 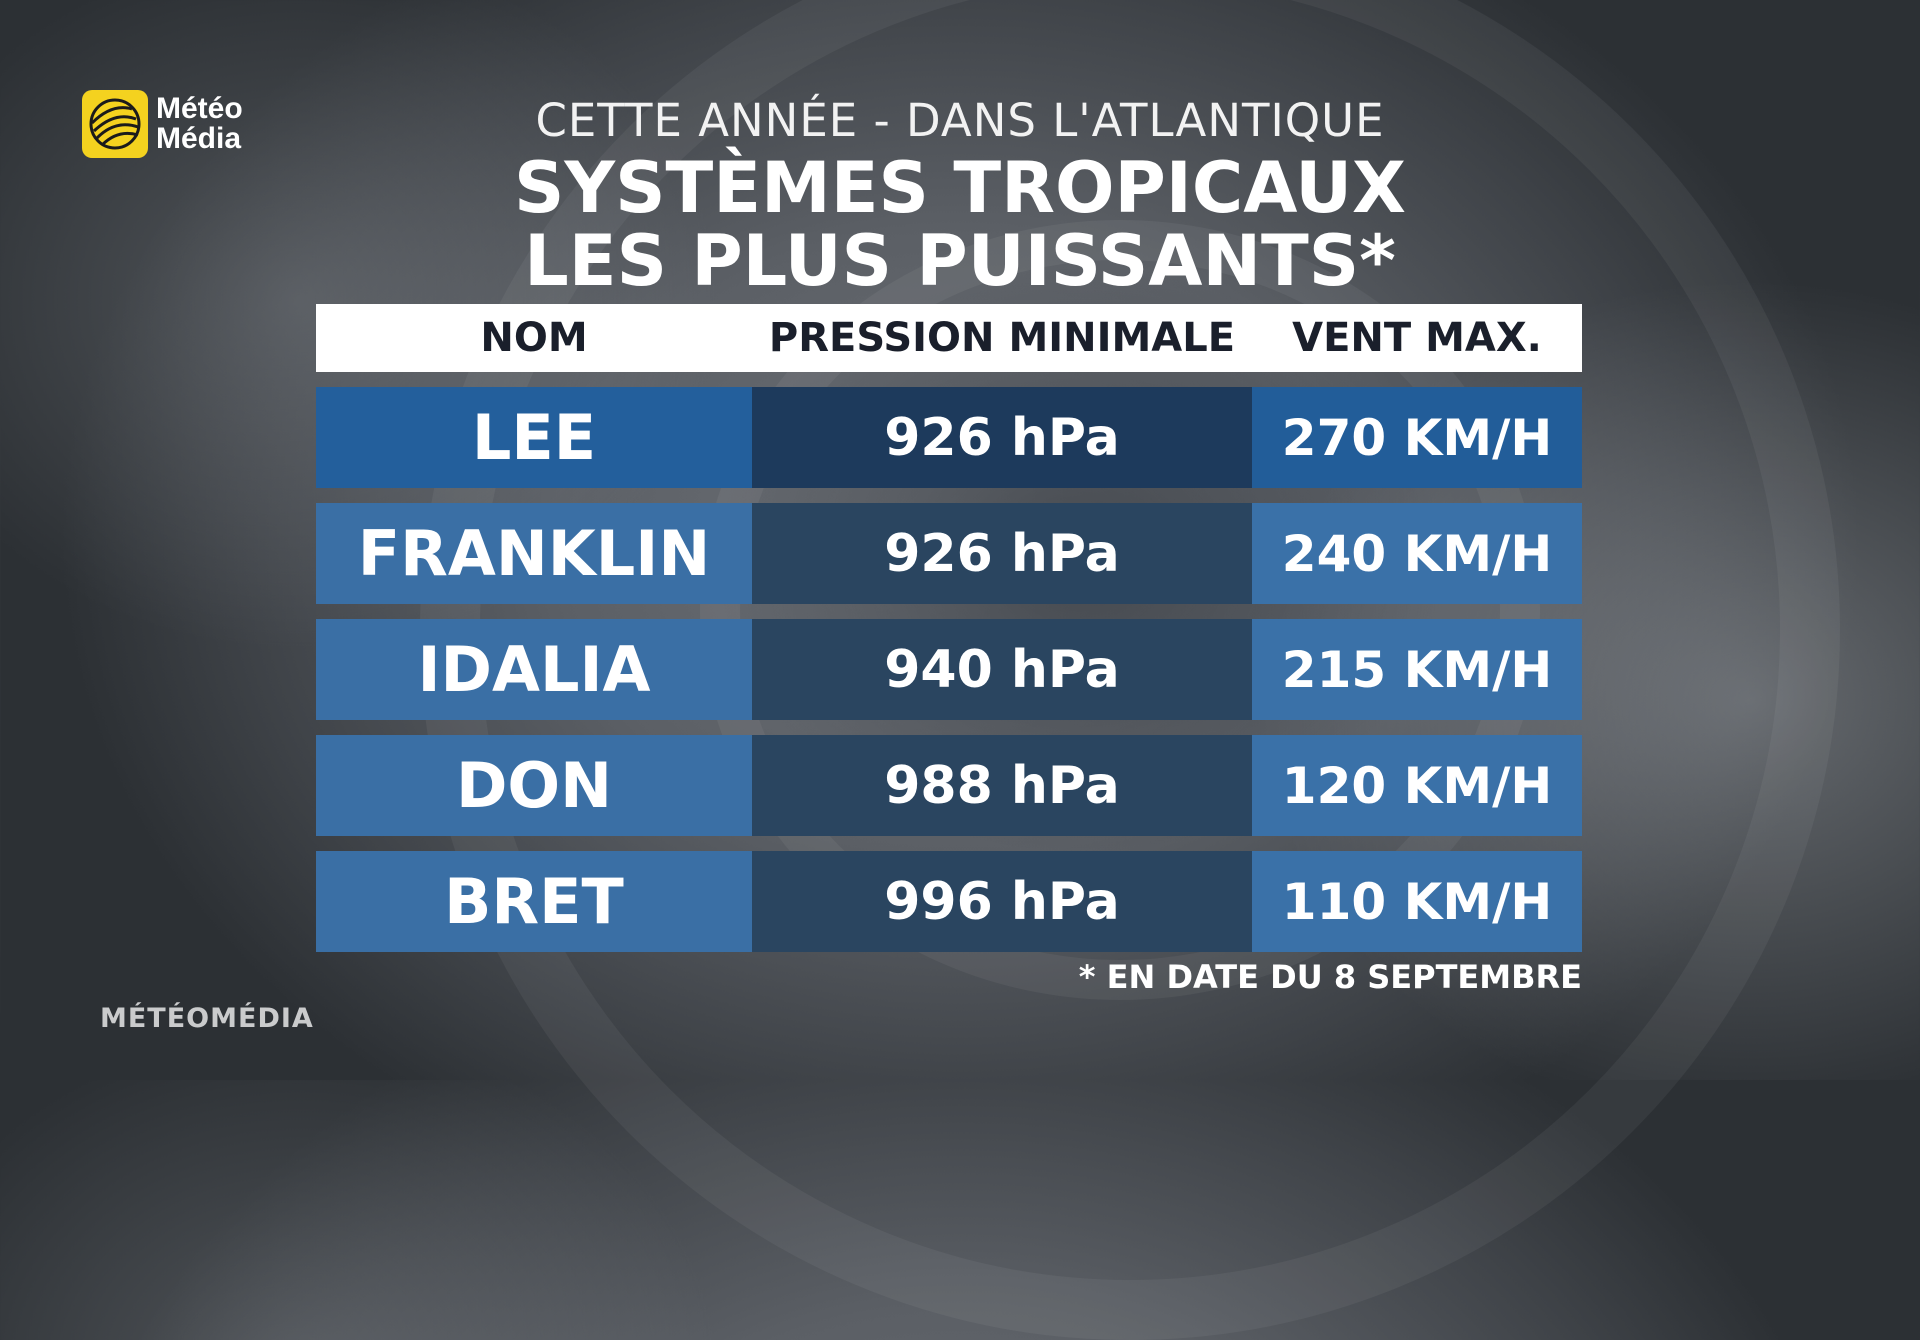 I want to click on max-wind: 215 KM/H, so click(x=1417, y=669).